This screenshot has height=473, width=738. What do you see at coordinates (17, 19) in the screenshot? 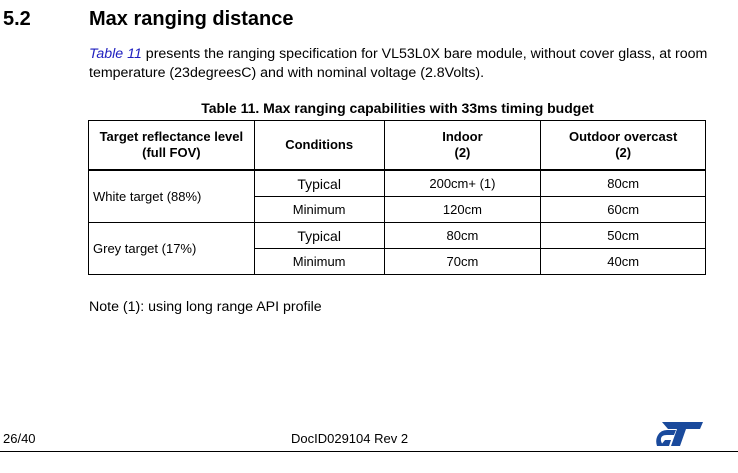
I see `section-number: 5.2` at bounding box center [17, 19].